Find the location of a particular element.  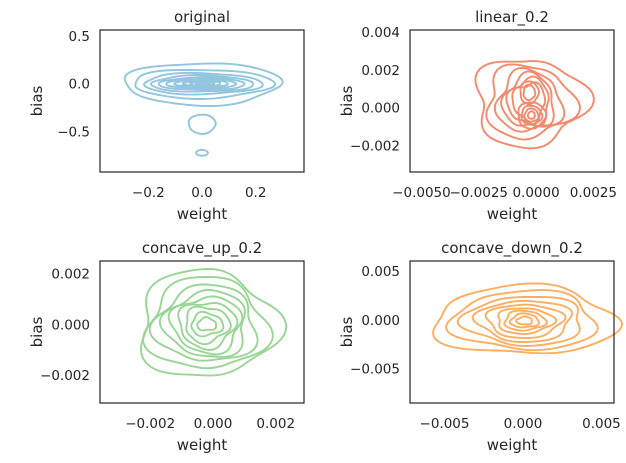

y-tick-labels: 0.004 0.002 0.000 −0.002 is located at coordinates (375, 90).